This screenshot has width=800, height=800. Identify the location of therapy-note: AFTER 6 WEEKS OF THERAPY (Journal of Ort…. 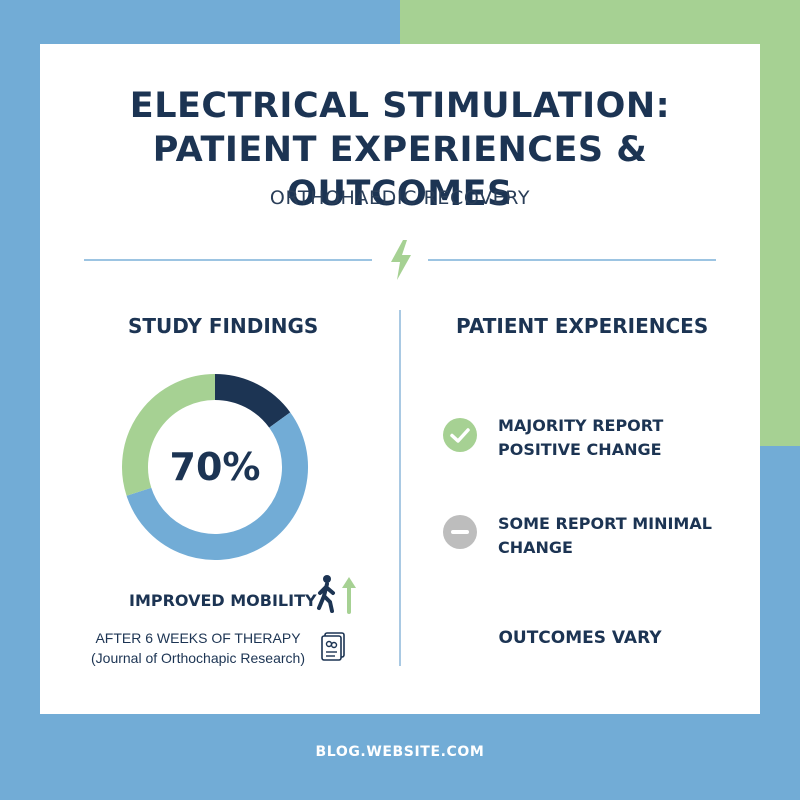
(198, 648).